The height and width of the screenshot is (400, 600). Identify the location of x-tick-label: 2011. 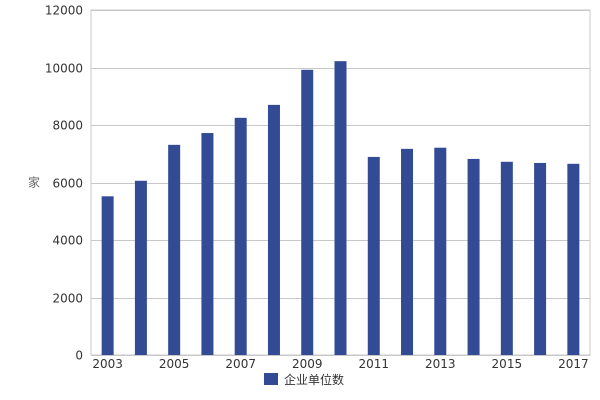
(373, 364).